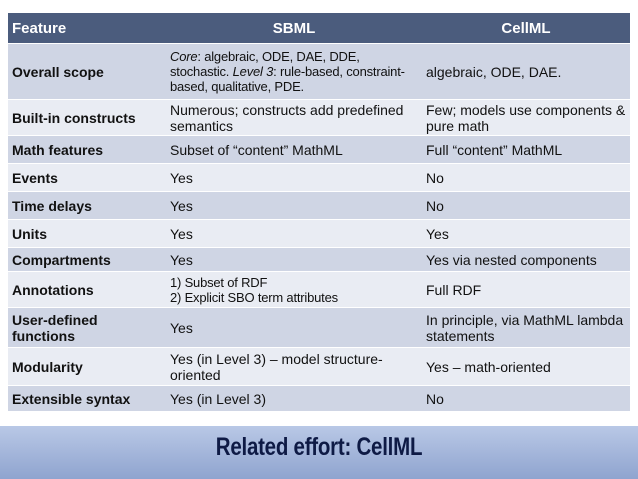  I want to click on cellml-cell: Few; models use components & pure math, so click(526, 117).